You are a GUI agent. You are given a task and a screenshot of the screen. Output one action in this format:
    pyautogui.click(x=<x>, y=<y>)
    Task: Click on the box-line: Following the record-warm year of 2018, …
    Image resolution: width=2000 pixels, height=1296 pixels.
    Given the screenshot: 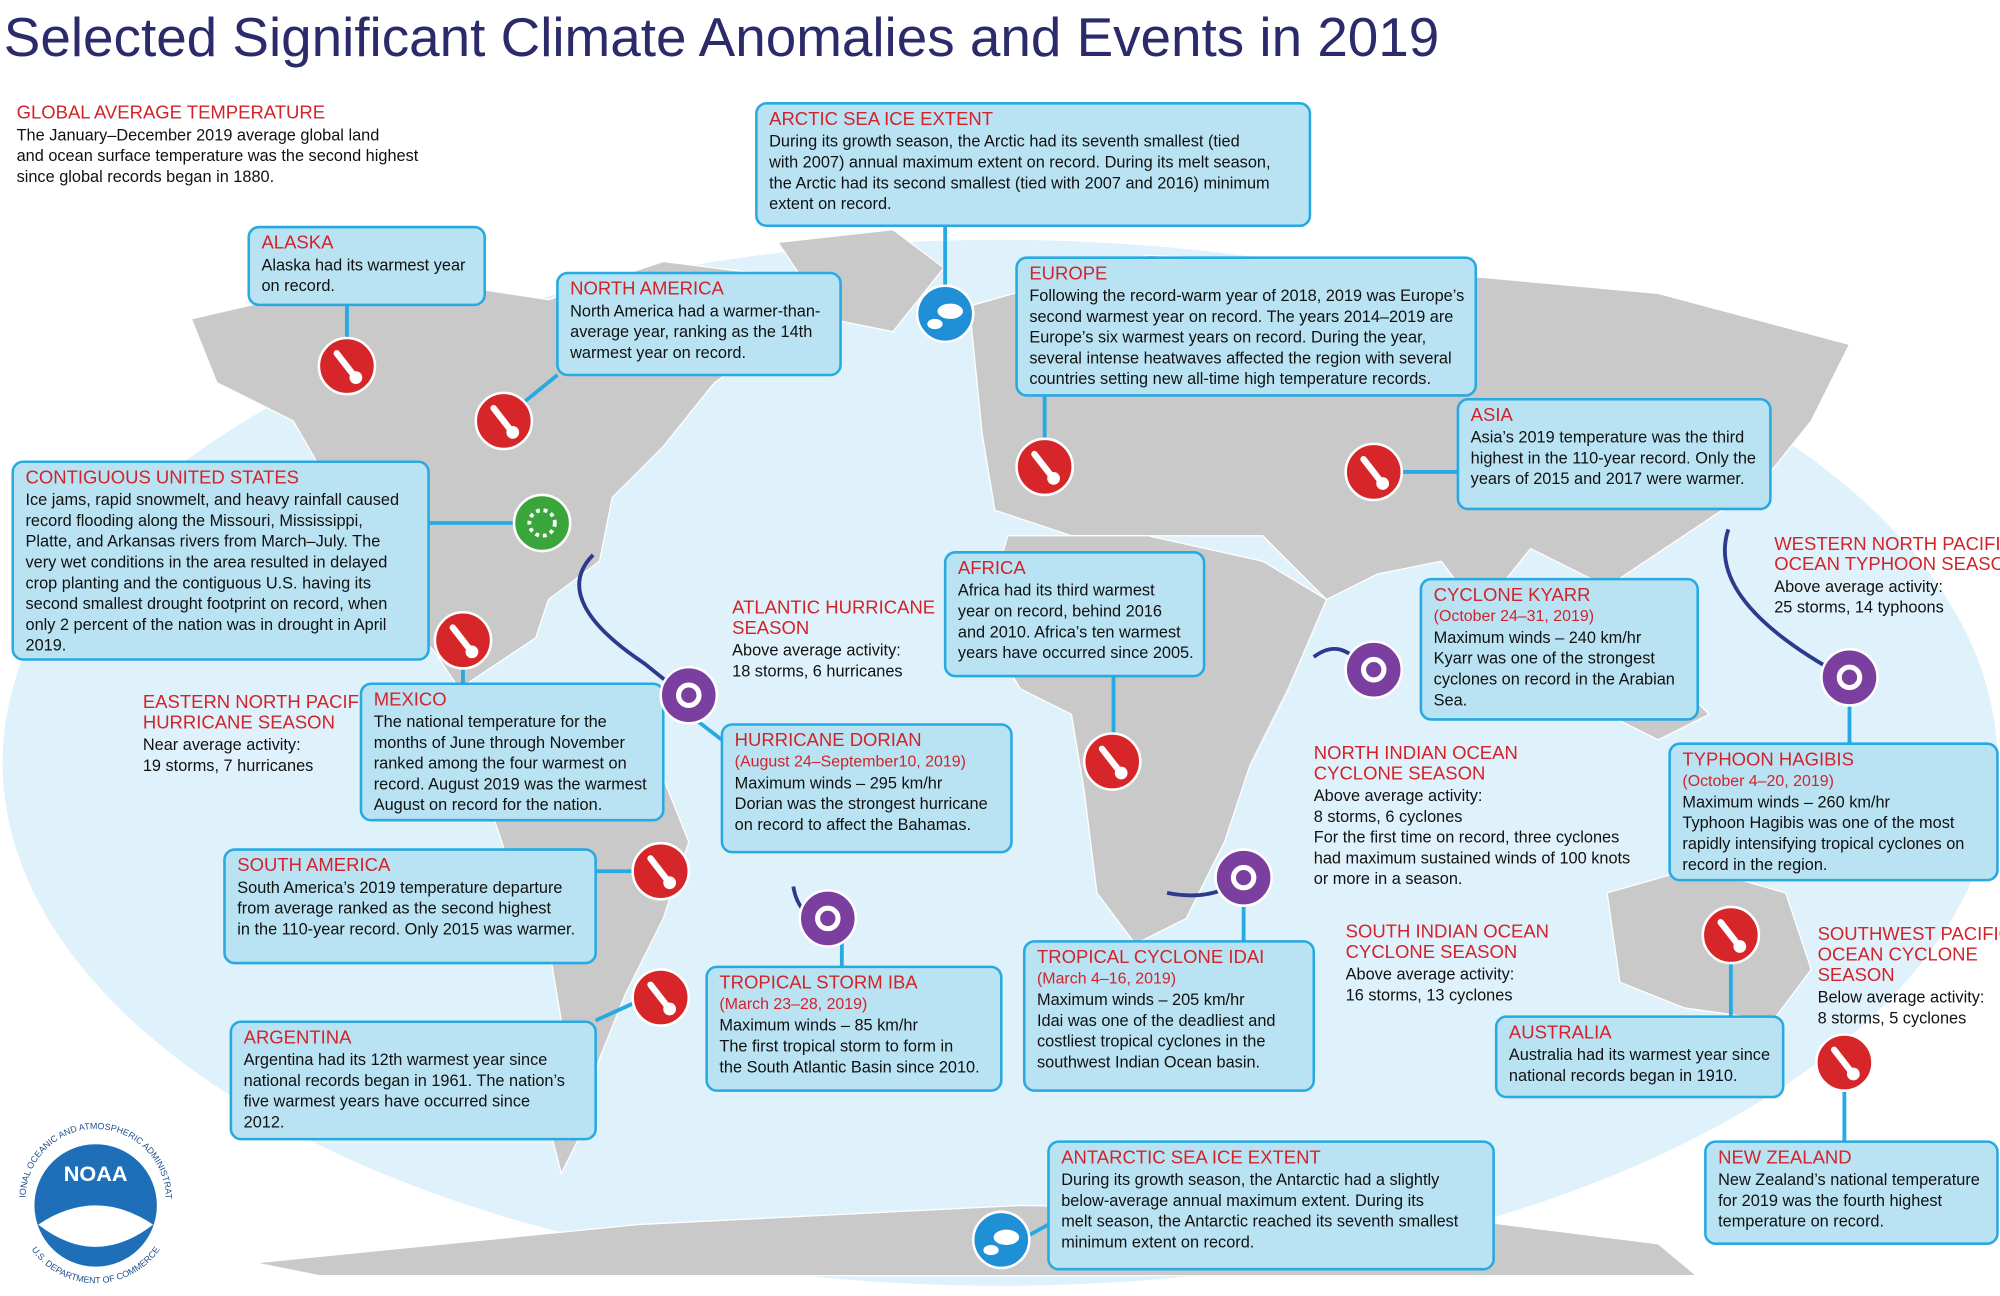 What is the action you would take?
    pyautogui.click(x=1246, y=296)
    